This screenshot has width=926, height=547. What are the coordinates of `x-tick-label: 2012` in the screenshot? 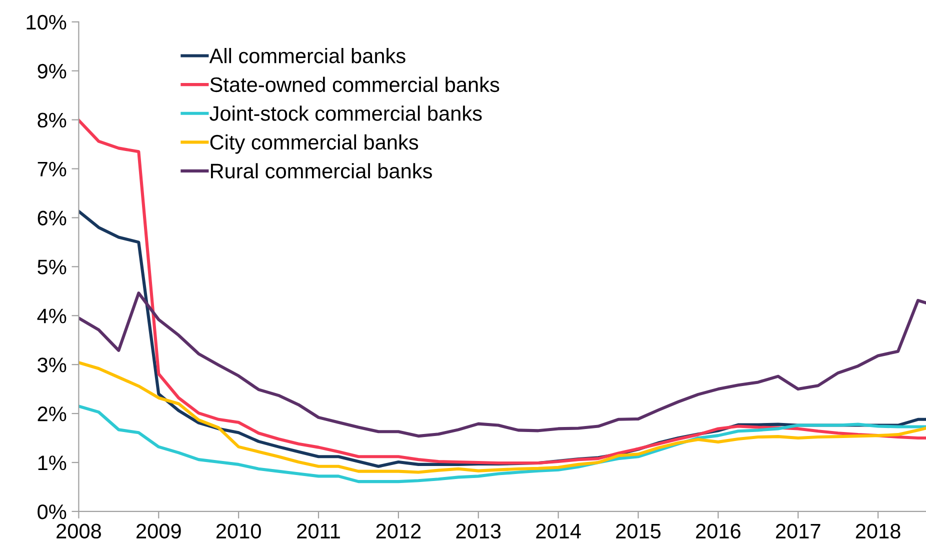 It's located at (398, 531).